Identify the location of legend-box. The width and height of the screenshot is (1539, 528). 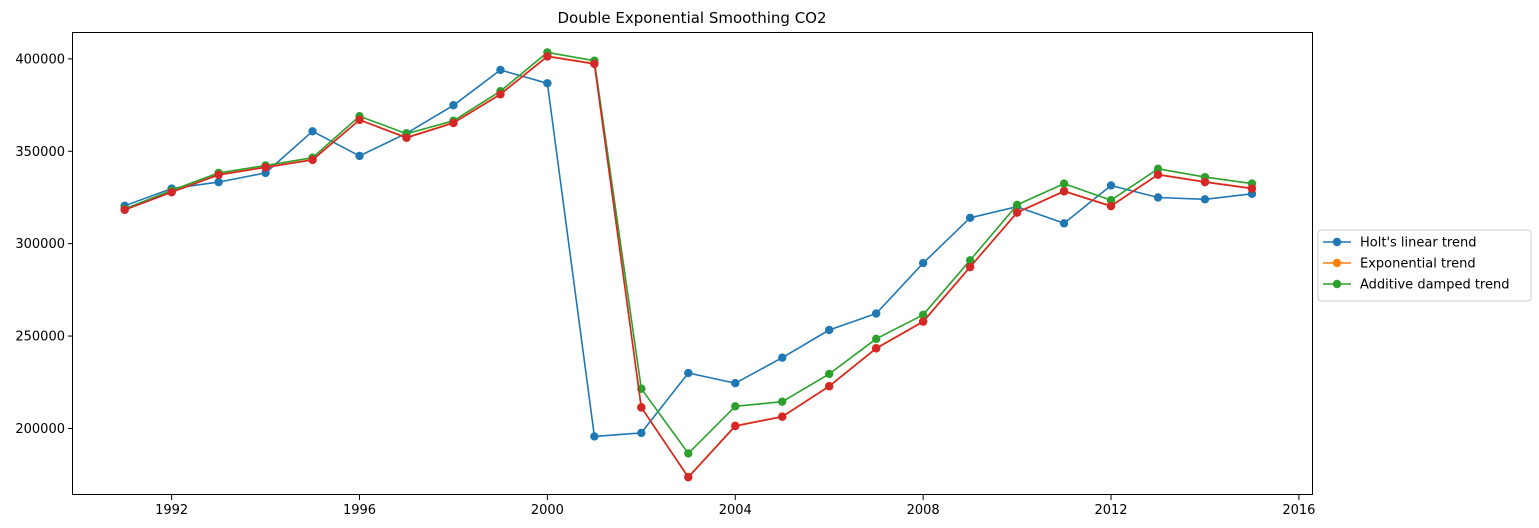
(1424, 265).